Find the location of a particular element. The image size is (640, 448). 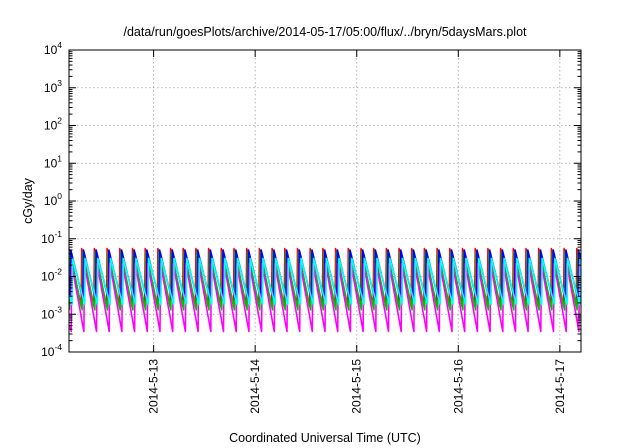

y-tick-label: 10⁴ is located at coordinates (53, 48).